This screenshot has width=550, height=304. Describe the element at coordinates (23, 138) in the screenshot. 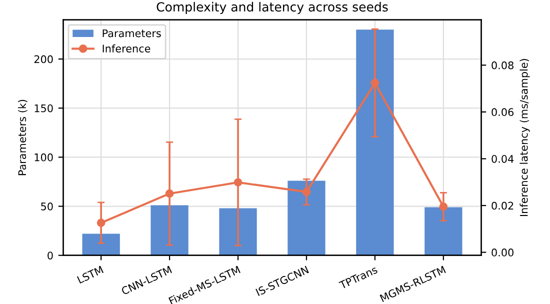

I see `y-axis-title: Parameters (k)` at that location.